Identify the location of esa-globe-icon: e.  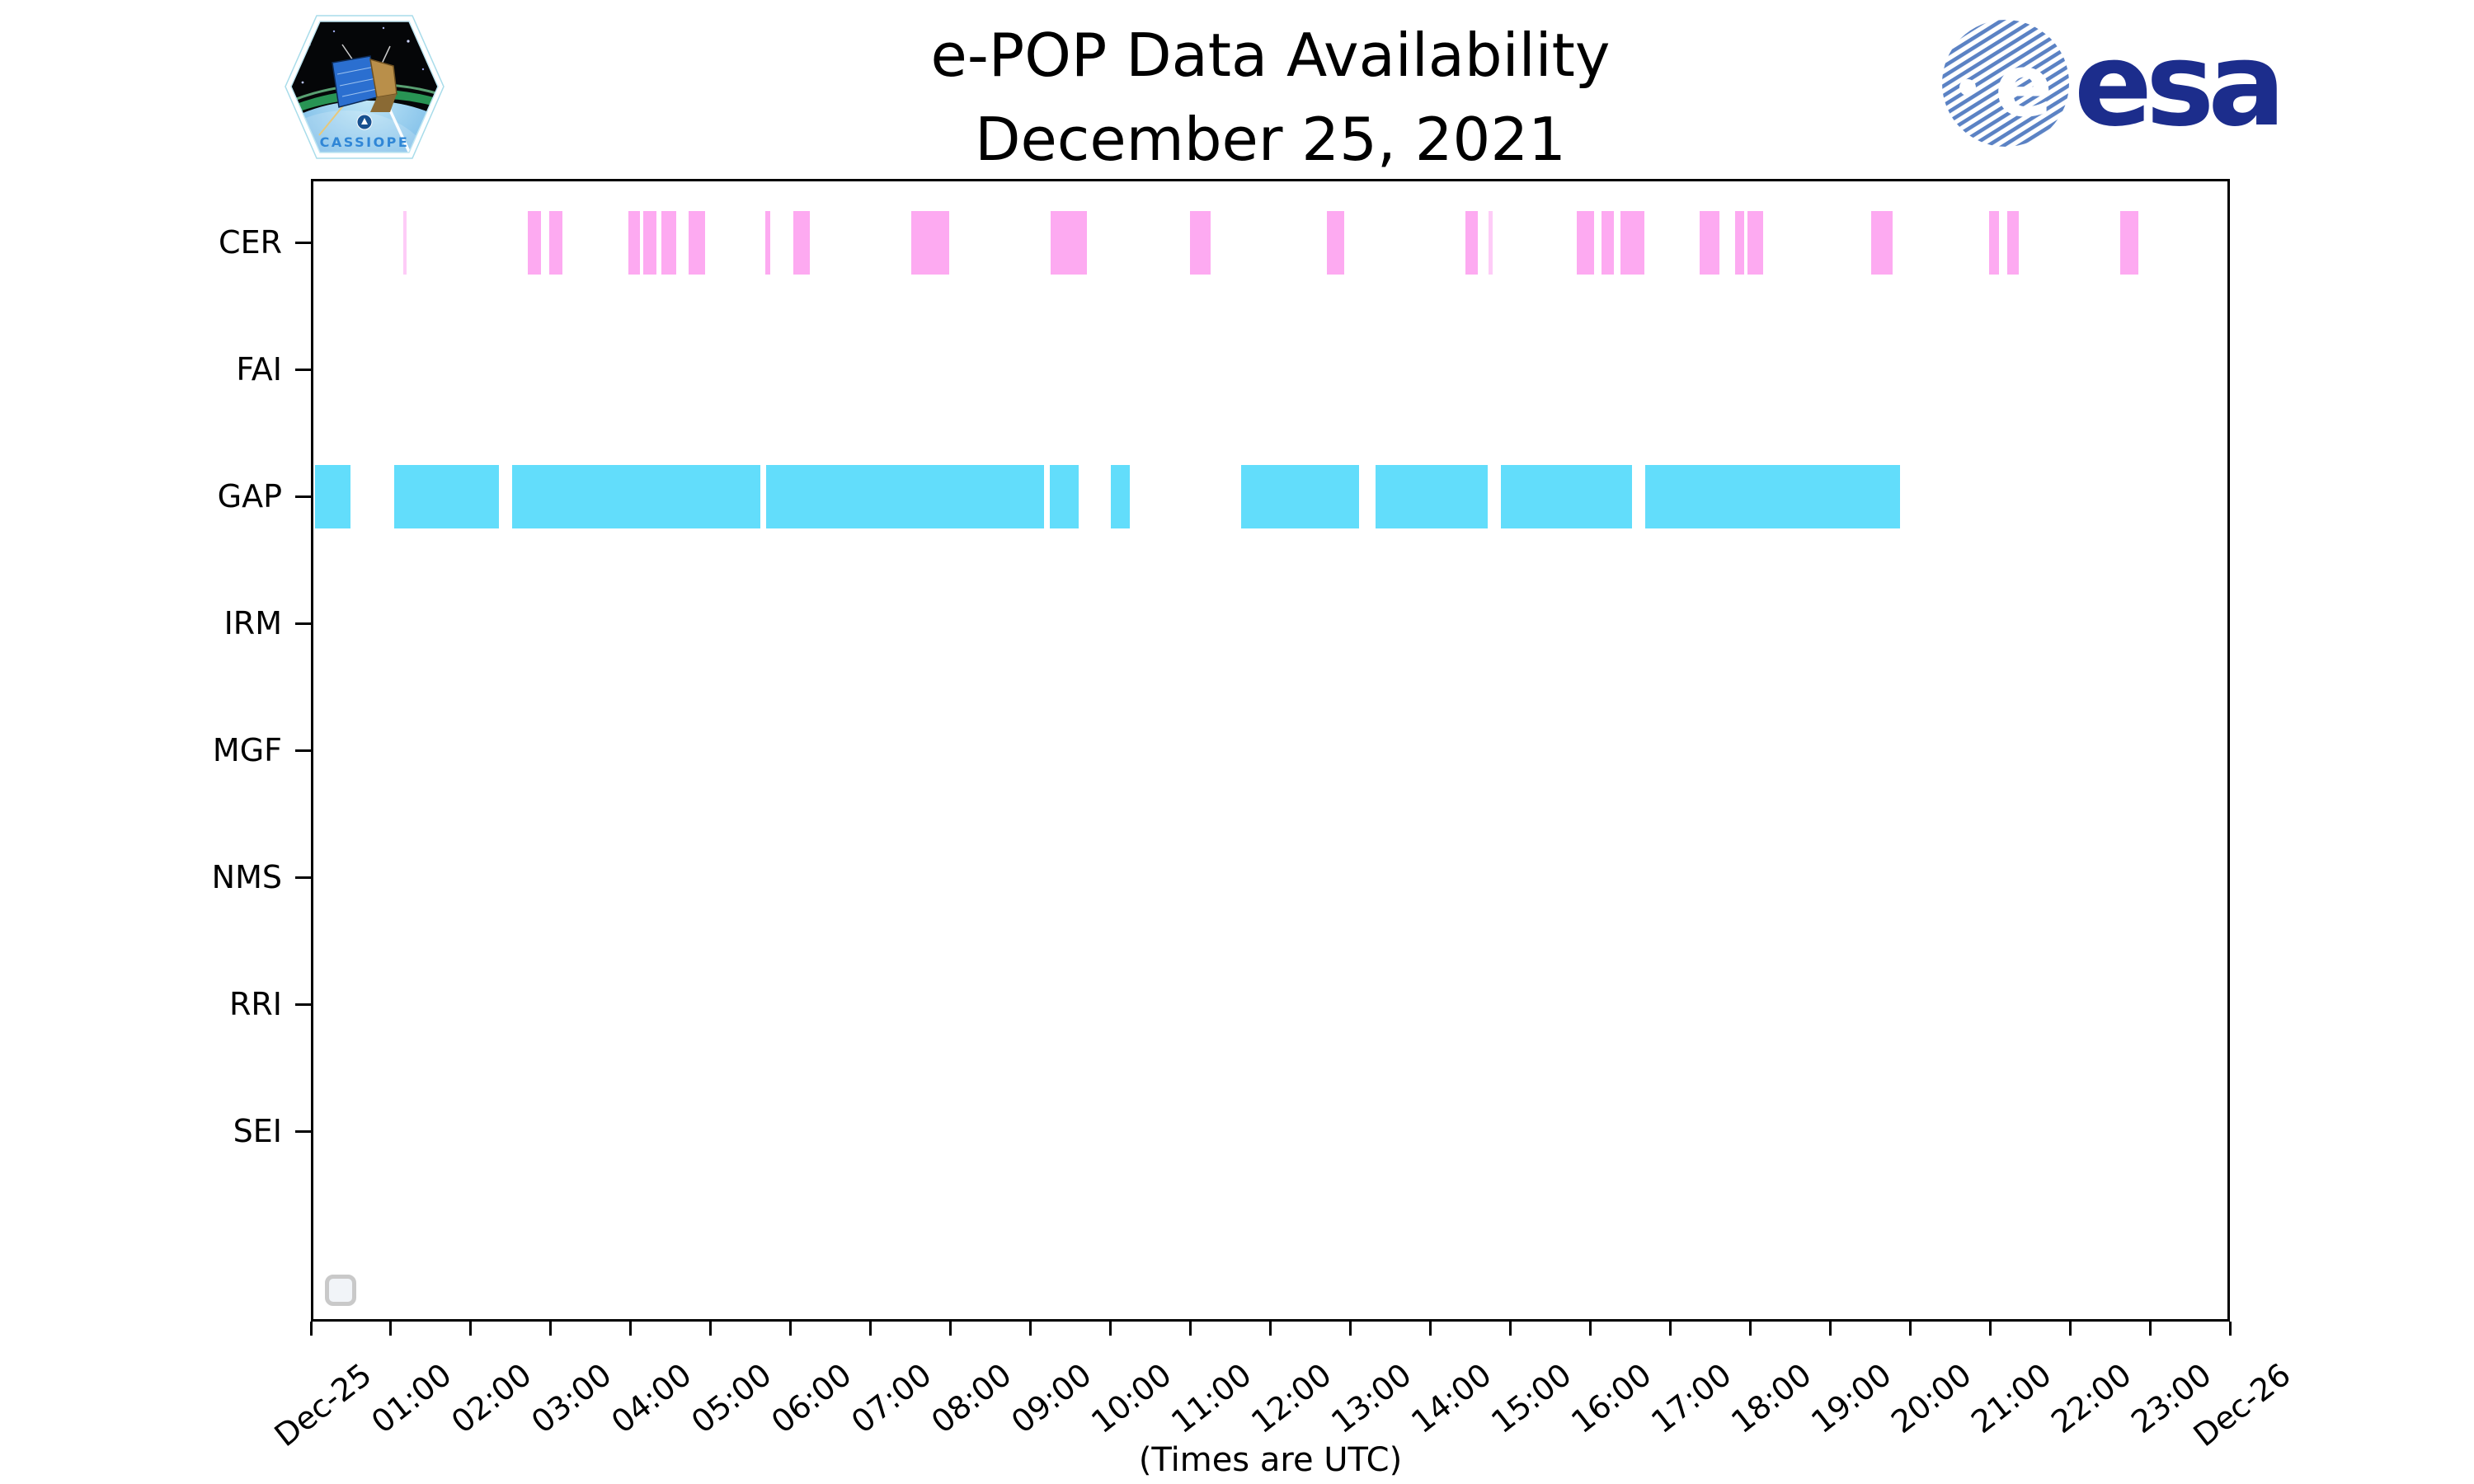
(2005, 83).